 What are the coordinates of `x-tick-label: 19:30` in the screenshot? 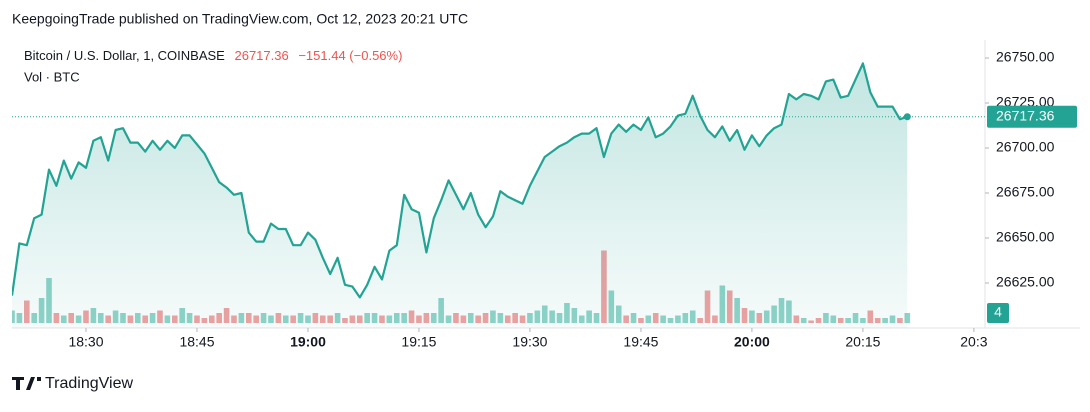 It's located at (529, 342).